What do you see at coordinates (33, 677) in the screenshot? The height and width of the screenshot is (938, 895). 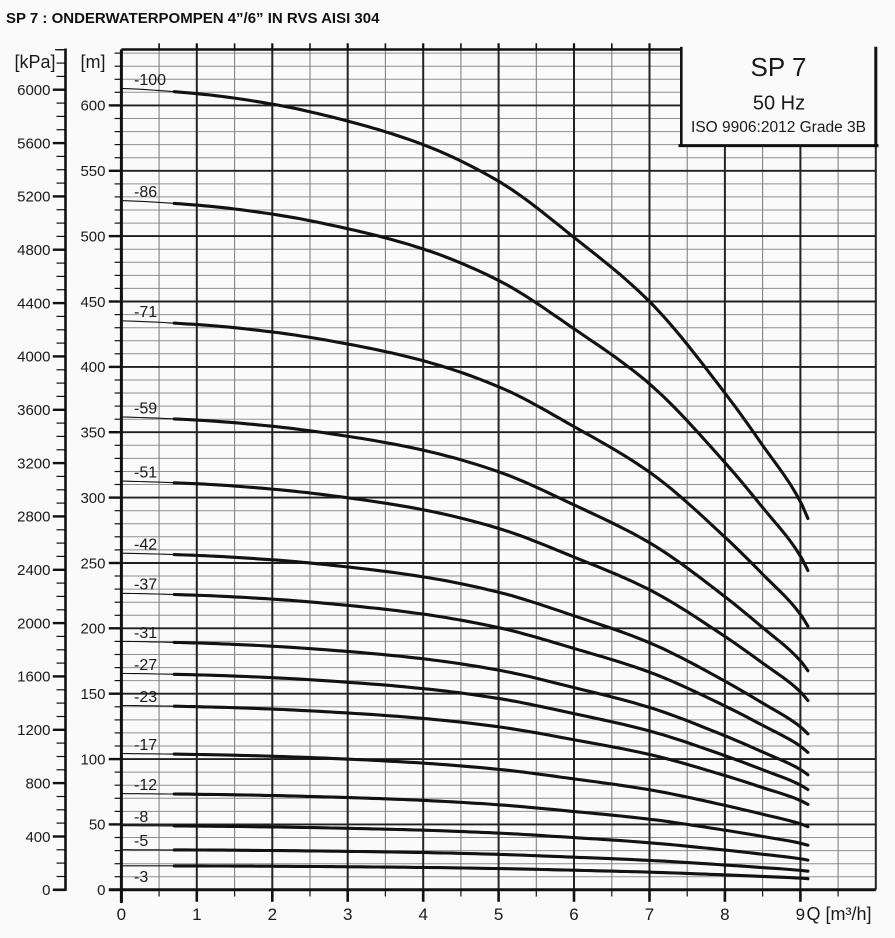 I see `svg-text: 1600` at bounding box center [33, 677].